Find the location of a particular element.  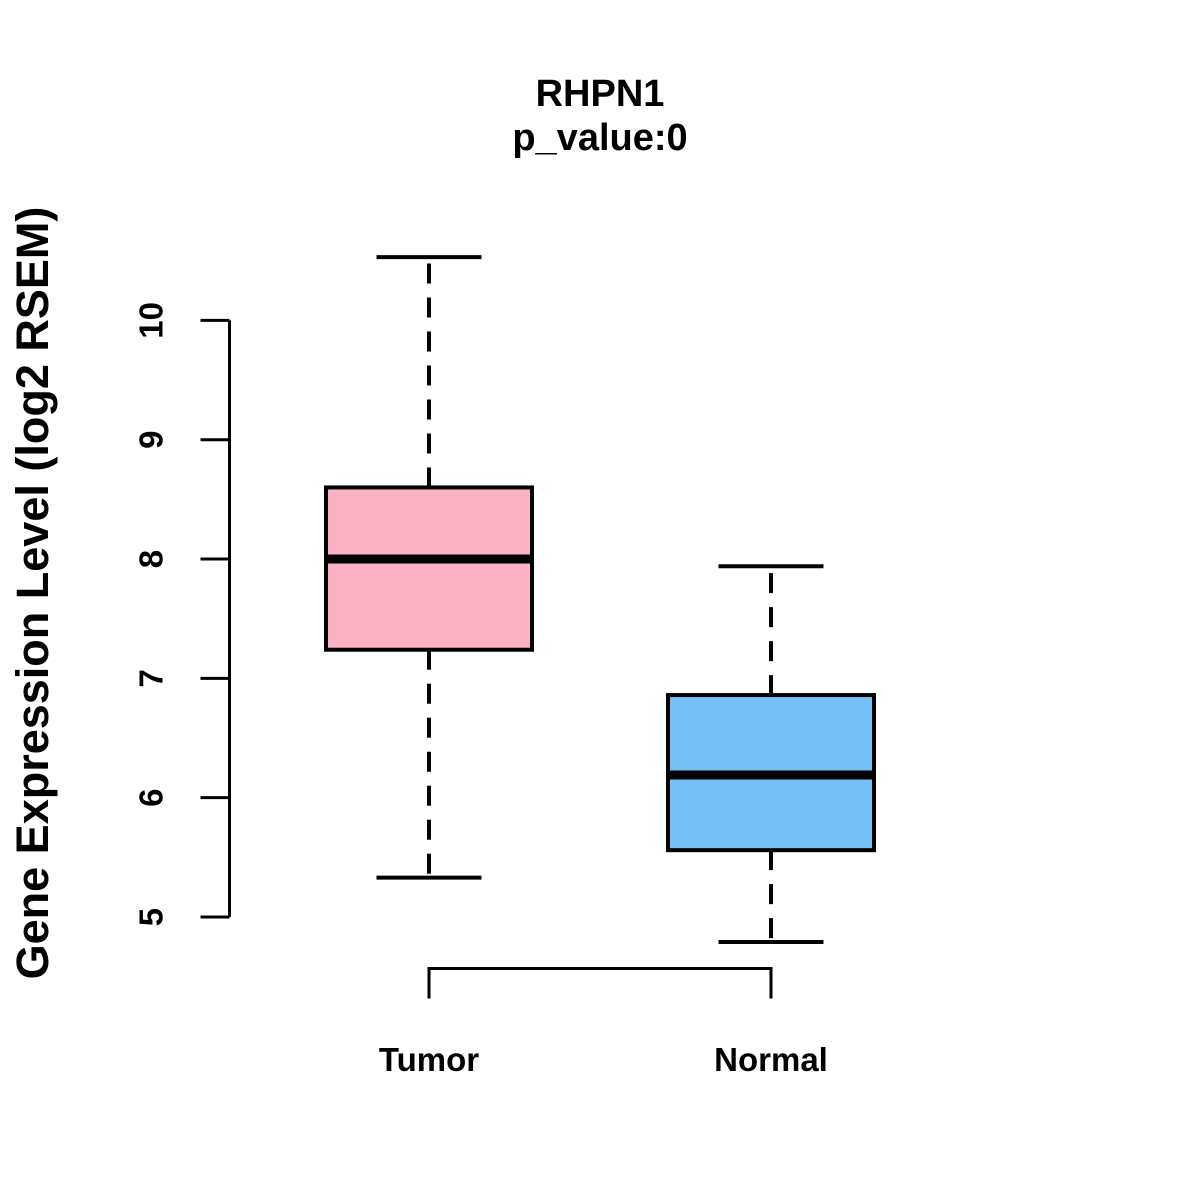

y-tick-label: 10 is located at coordinates (151, 320).